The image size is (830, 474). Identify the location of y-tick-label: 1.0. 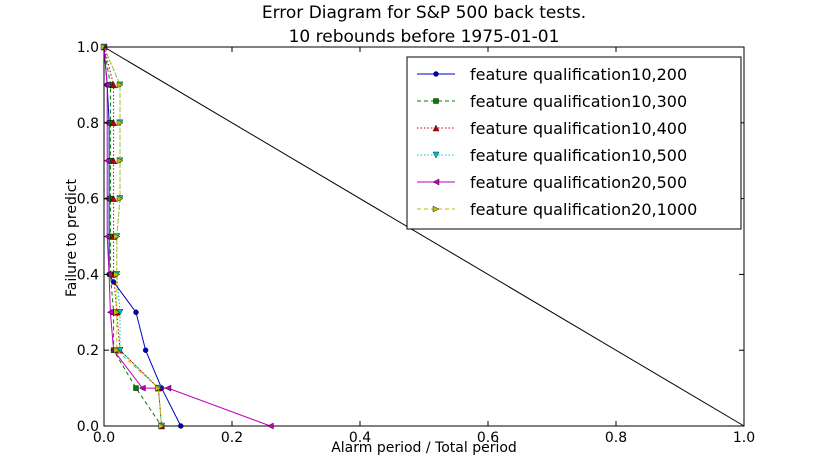
(88, 48).